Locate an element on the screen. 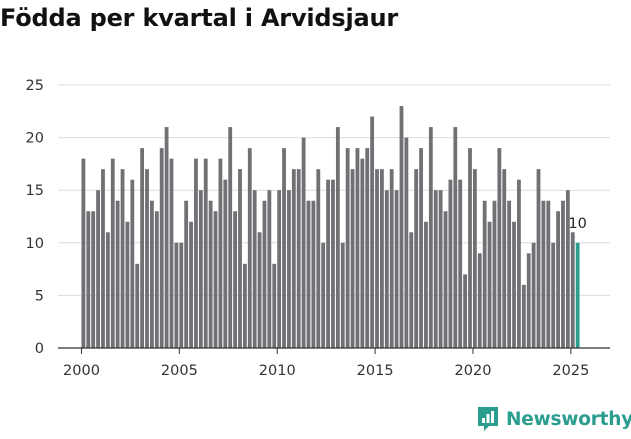 This screenshot has width=631, height=439. y-tick-label: 15 is located at coordinates (35, 191).